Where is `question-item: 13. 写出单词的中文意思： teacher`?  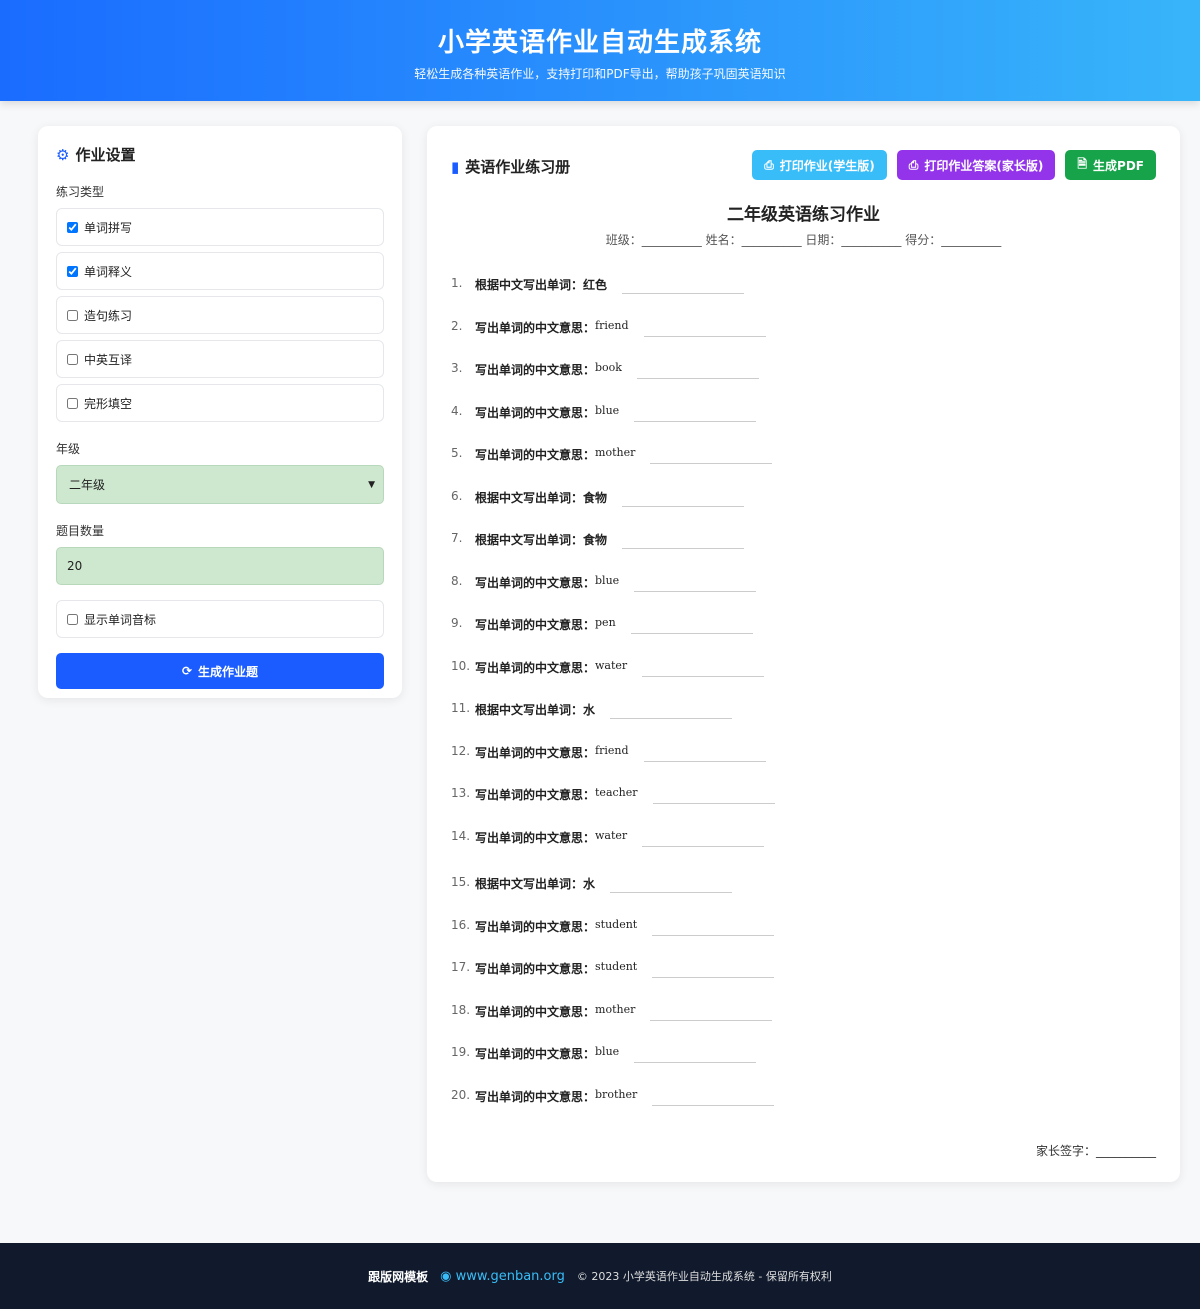 question-item: 13. 写出单词的中文意思： teacher is located at coordinates (613, 795).